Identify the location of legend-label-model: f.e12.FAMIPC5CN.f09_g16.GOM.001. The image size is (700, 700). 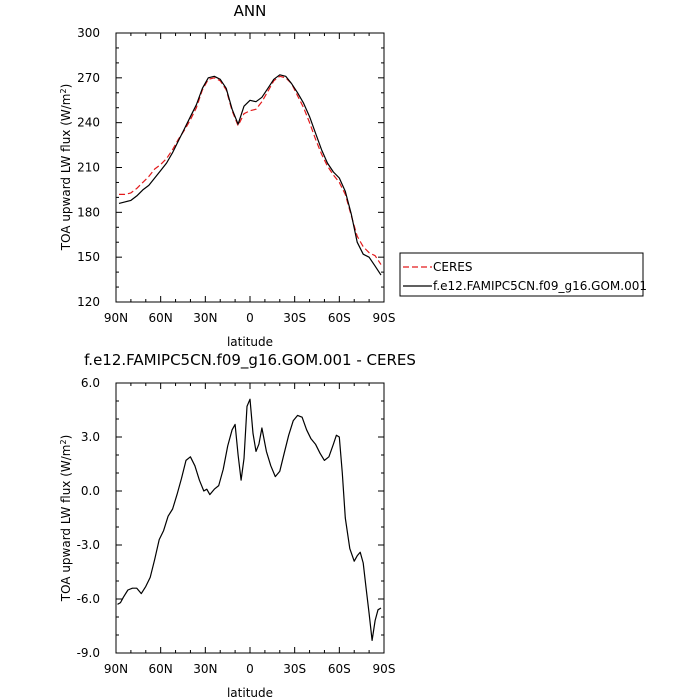
(540, 286).